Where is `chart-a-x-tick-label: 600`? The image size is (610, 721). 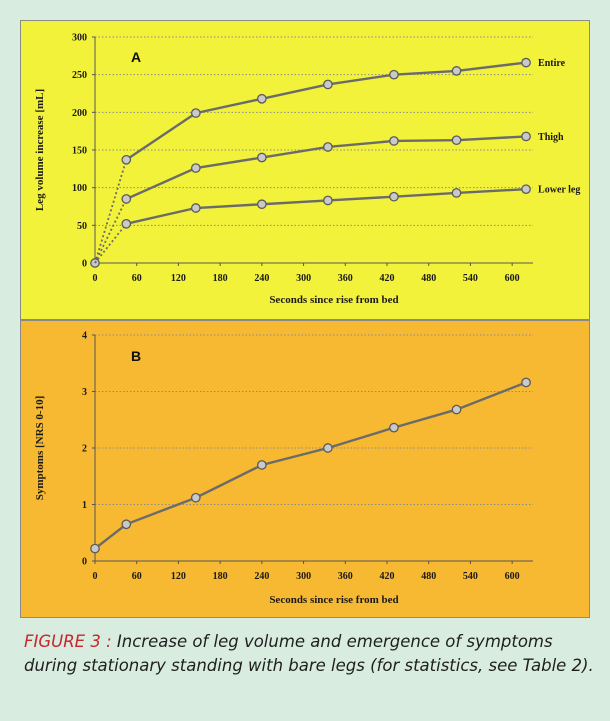
chart-a-x-tick-label: 600 is located at coordinates (512, 278).